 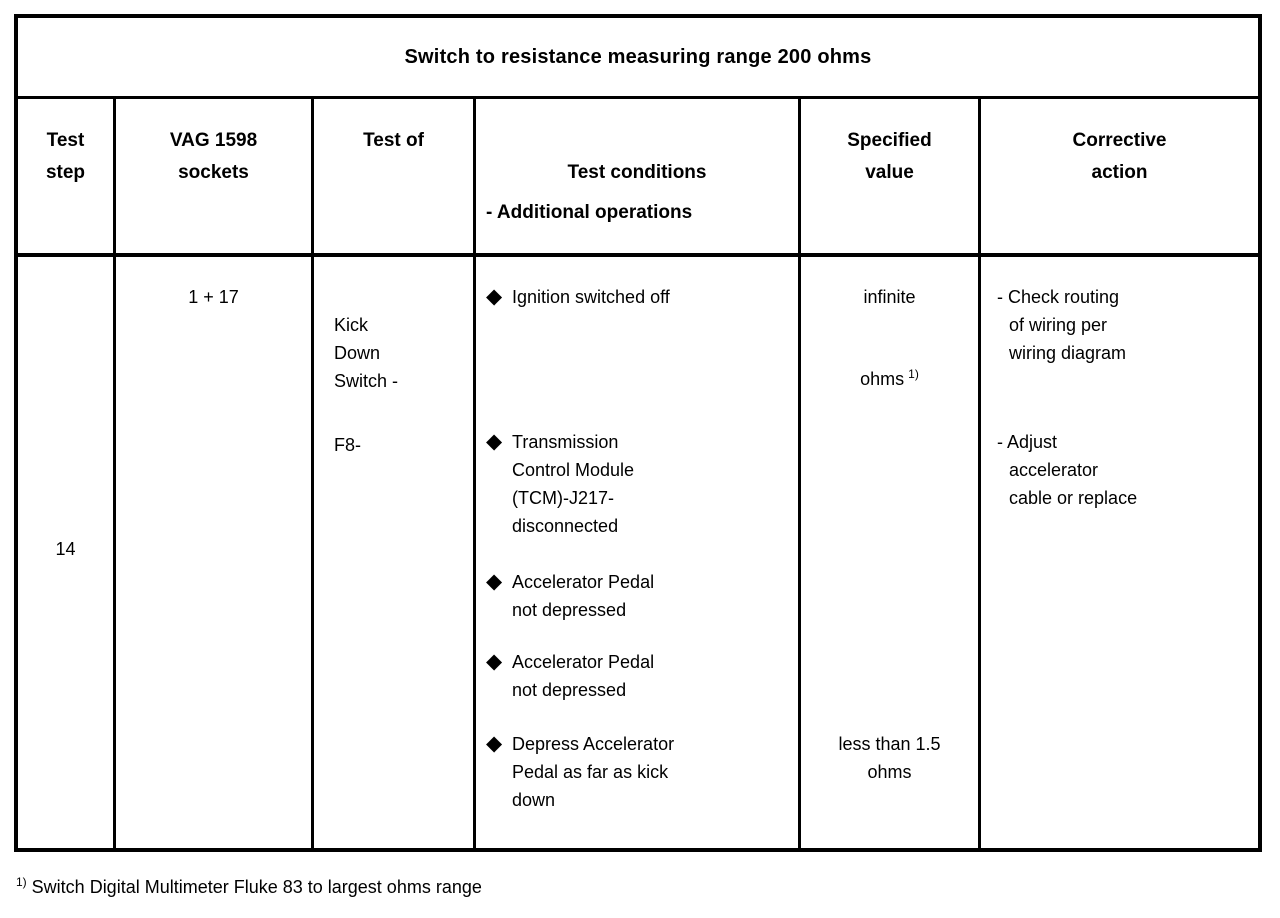 What do you see at coordinates (21, 882) in the screenshot?
I see `footnote-marker: 1)` at bounding box center [21, 882].